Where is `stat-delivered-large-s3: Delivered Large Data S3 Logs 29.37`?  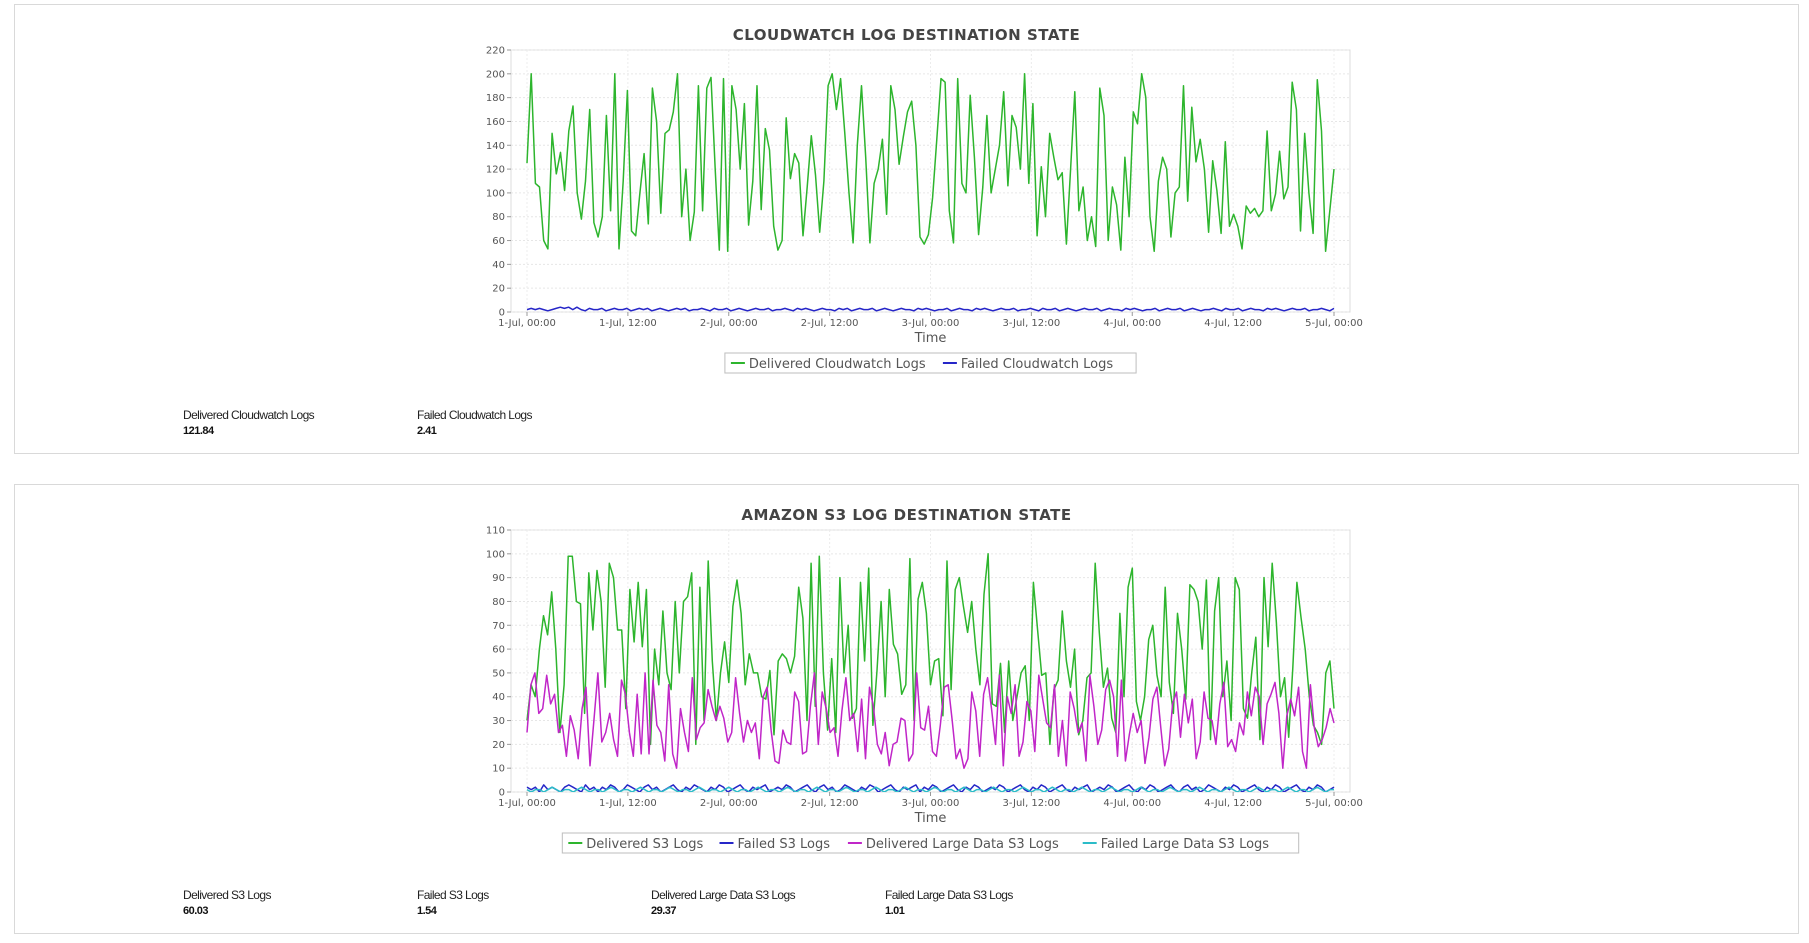
stat-delivered-large-s3: Delivered Large Data S3 Logs 29.37 is located at coordinates (761, 902).